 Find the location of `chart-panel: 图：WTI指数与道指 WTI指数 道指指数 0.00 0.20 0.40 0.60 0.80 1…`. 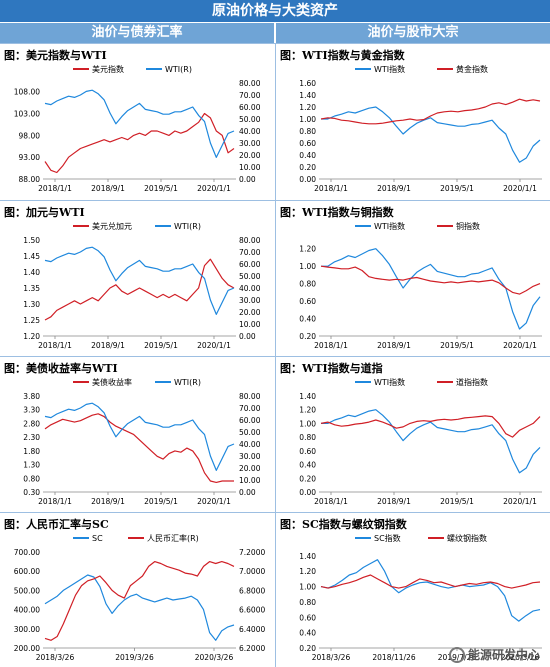

chart-panel: 图：WTI指数与道指 WTI指数 道指指数 0.00 0.20 0.40 0.60 0.80 1… is located at coordinates (413, 435).